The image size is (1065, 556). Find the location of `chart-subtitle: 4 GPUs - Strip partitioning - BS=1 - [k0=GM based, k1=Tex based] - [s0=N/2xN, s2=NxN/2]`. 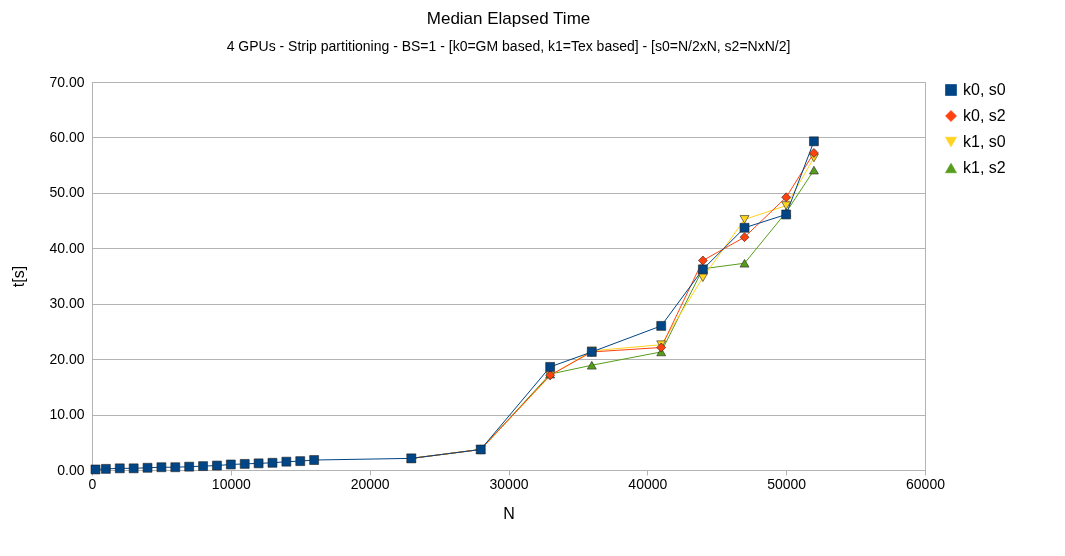

chart-subtitle: 4 GPUs - Strip partitioning - BS=1 - [k0=GM based, k1=Tex based] - [s0=N/2xN, s2=NxN/2] is located at coordinates (508, 46).